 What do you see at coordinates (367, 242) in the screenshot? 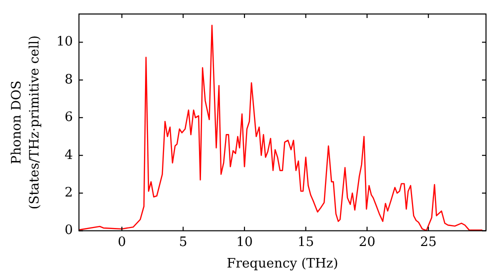
I see `x-tick-label: 20` at bounding box center [367, 242].